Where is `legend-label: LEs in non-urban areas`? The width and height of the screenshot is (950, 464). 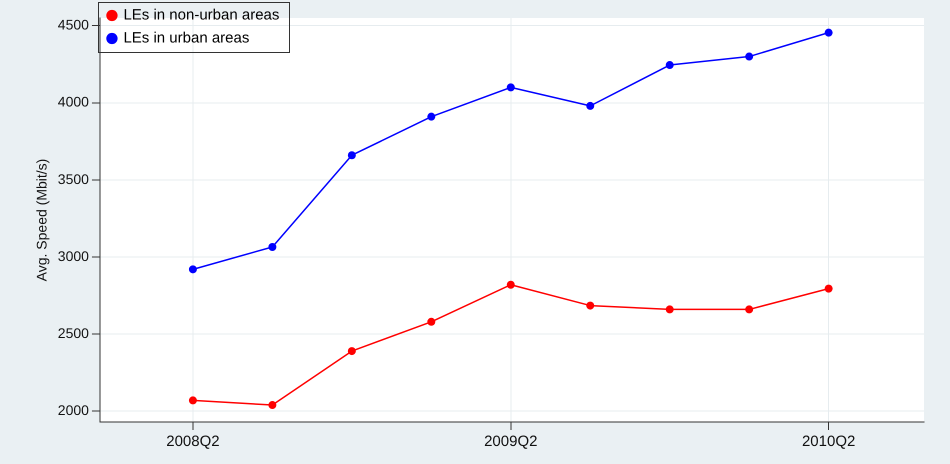 legend-label: LEs in non-urban areas is located at coordinates (201, 15).